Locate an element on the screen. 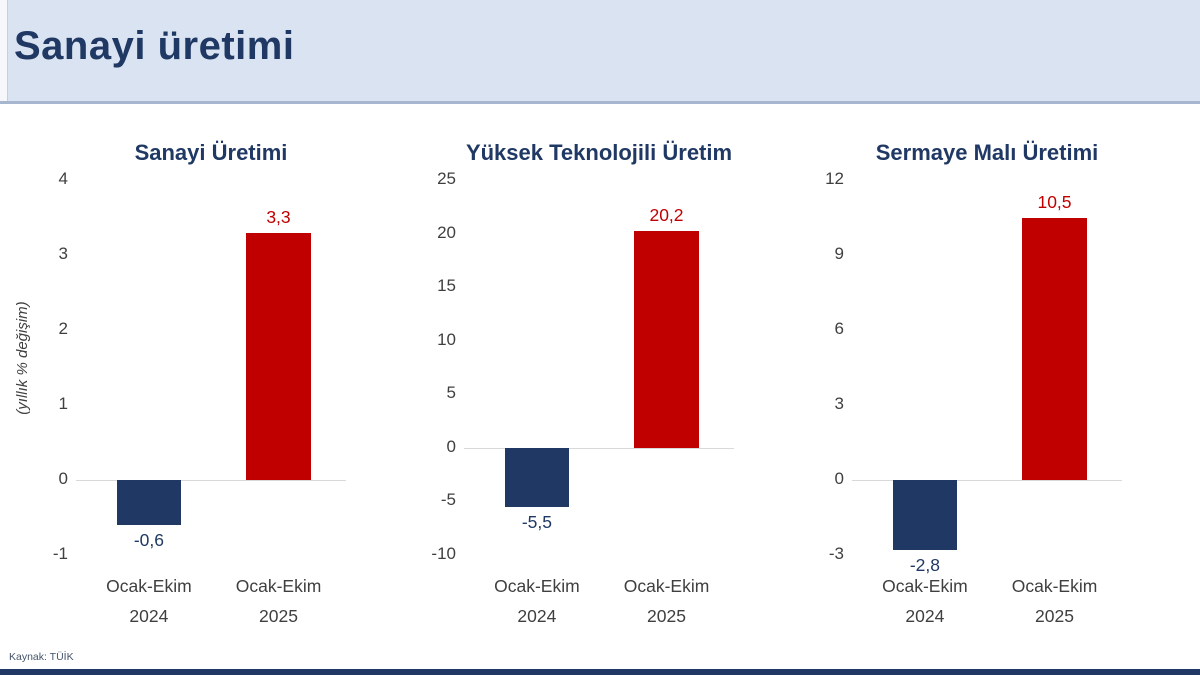  y-tick-label: 10 is located at coordinates (446, 339).